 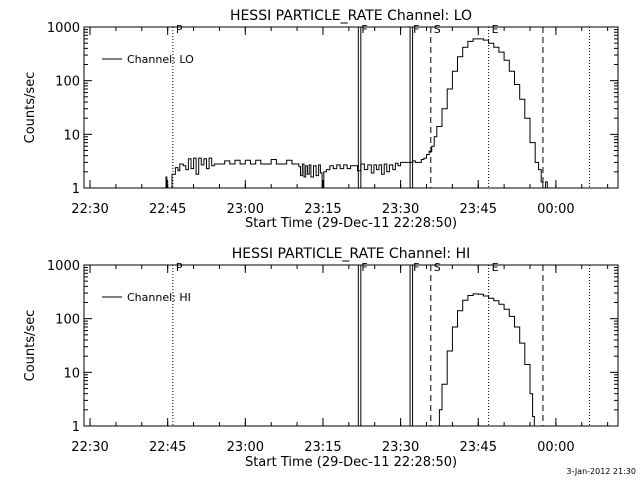 What do you see at coordinates (485, 360) in the screenshot?
I see `series-line` at bounding box center [485, 360].